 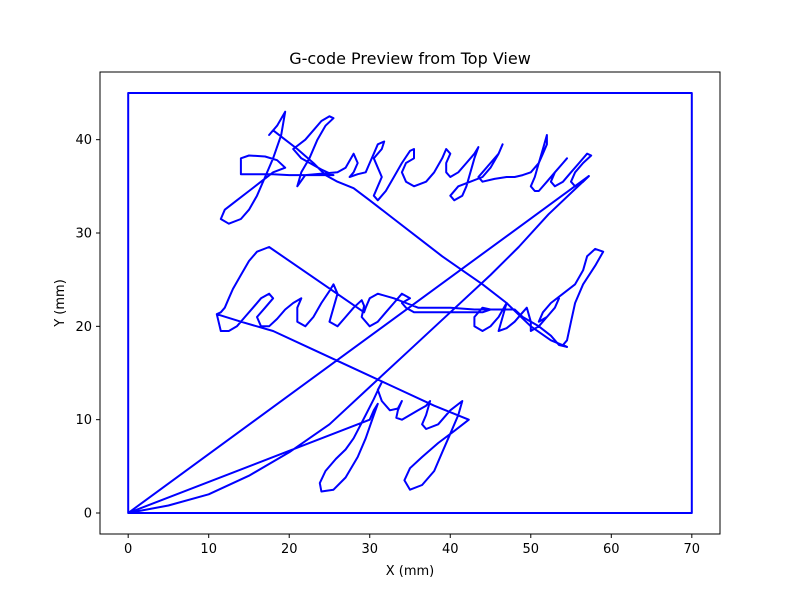 What do you see at coordinates (83, 420) in the screenshot?
I see `y-tick-label: 10` at bounding box center [83, 420].